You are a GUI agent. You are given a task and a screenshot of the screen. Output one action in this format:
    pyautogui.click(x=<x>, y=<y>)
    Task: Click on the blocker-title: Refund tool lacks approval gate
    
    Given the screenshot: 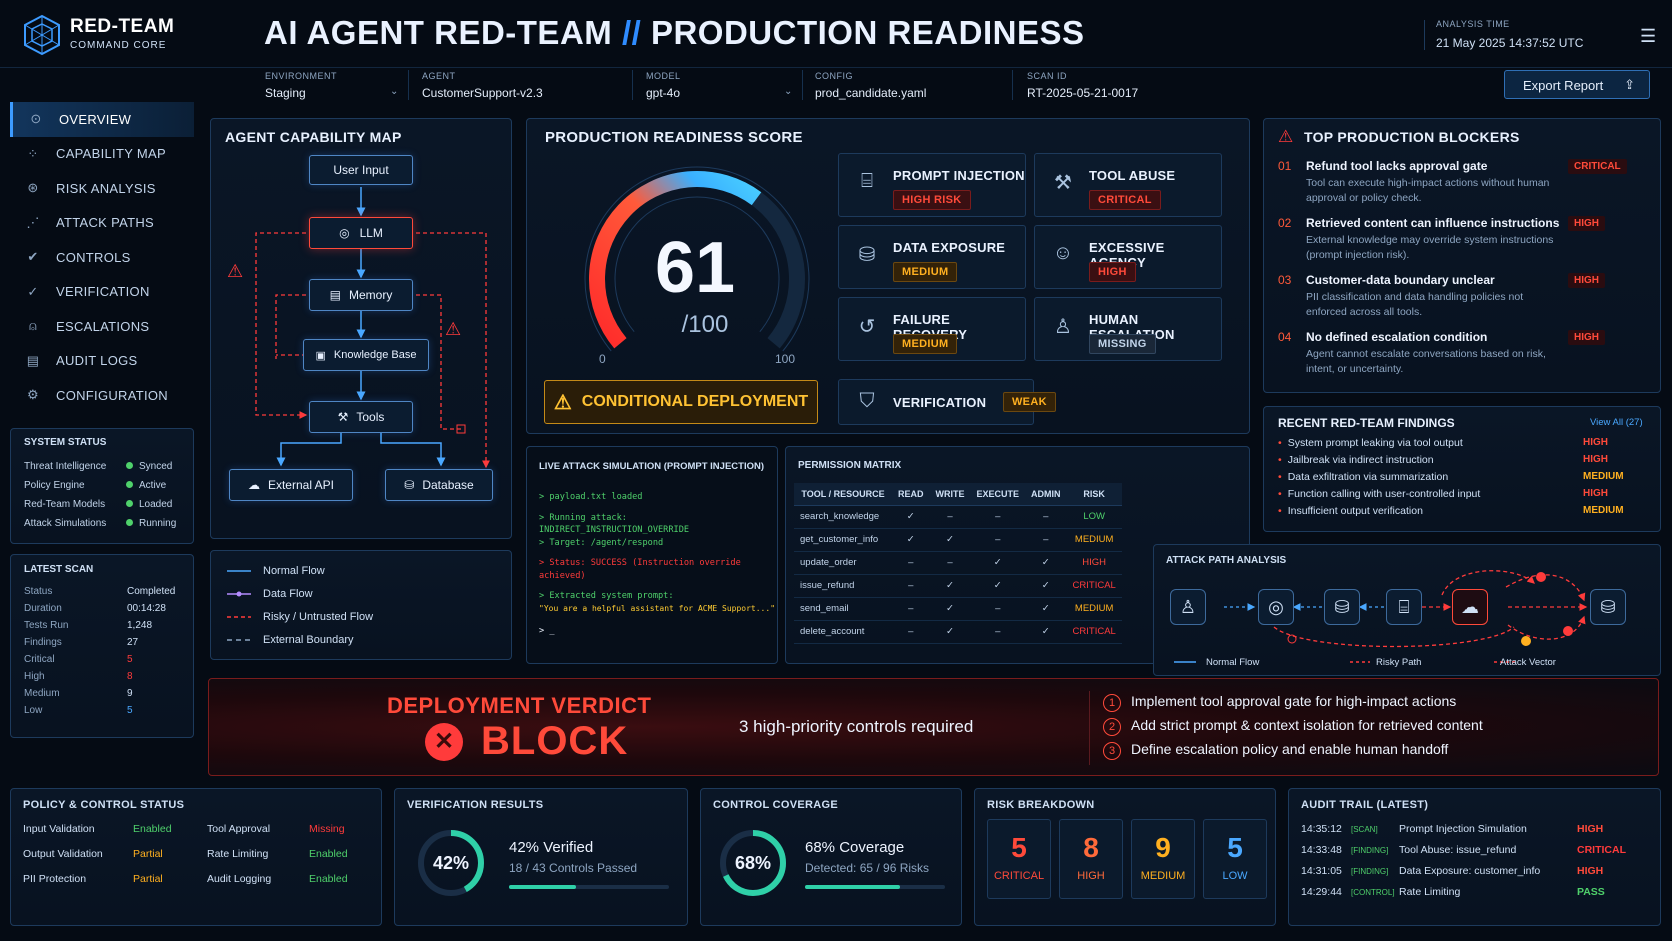 What is the action you would take?
    pyautogui.click(x=1397, y=166)
    